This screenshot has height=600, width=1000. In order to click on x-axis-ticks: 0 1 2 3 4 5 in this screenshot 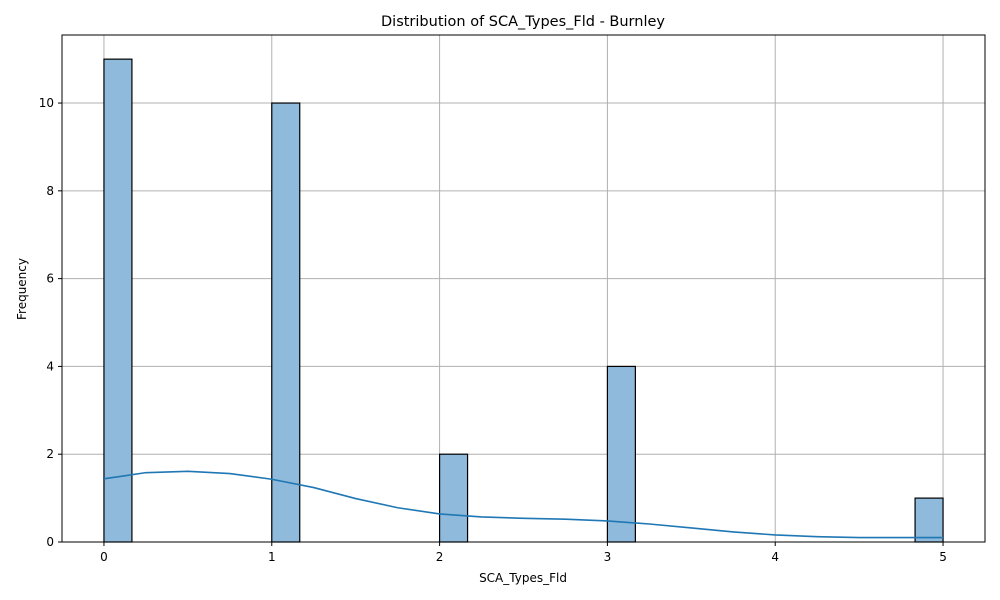, I will do `click(523, 553)`.